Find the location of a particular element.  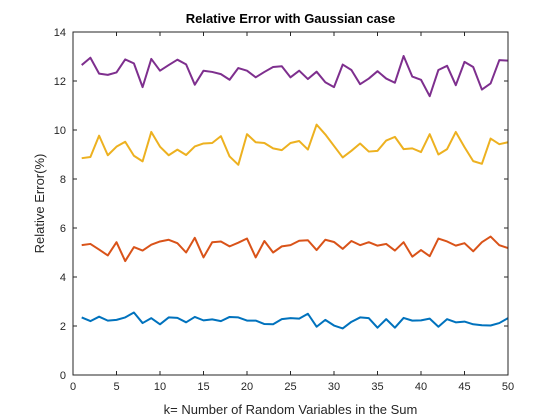

y-tick-label: 10 is located at coordinates (60, 131).